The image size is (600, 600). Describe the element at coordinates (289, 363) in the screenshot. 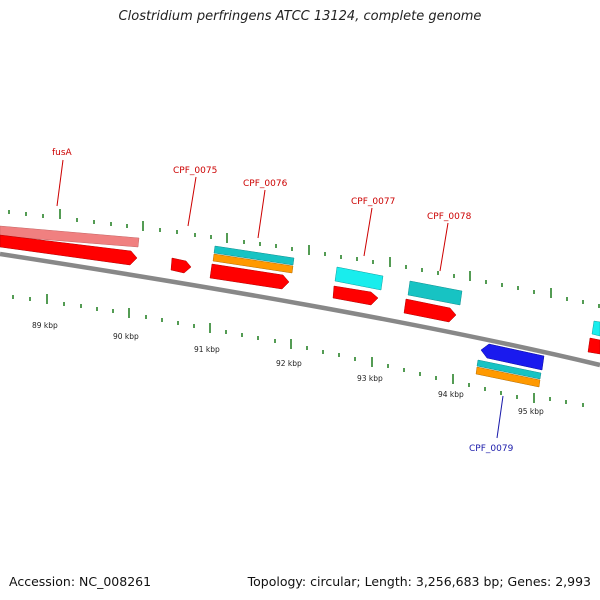

I see `tick-label-92kbp: 92 kbp` at that location.